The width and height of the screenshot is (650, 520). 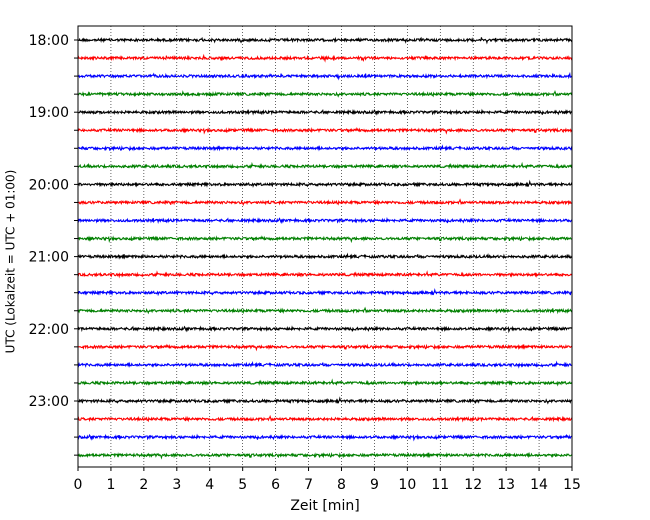 What do you see at coordinates (324, 506) in the screenshot?
I see `x-axis-label: Zeit [min]` at bounding box center [324, 506].